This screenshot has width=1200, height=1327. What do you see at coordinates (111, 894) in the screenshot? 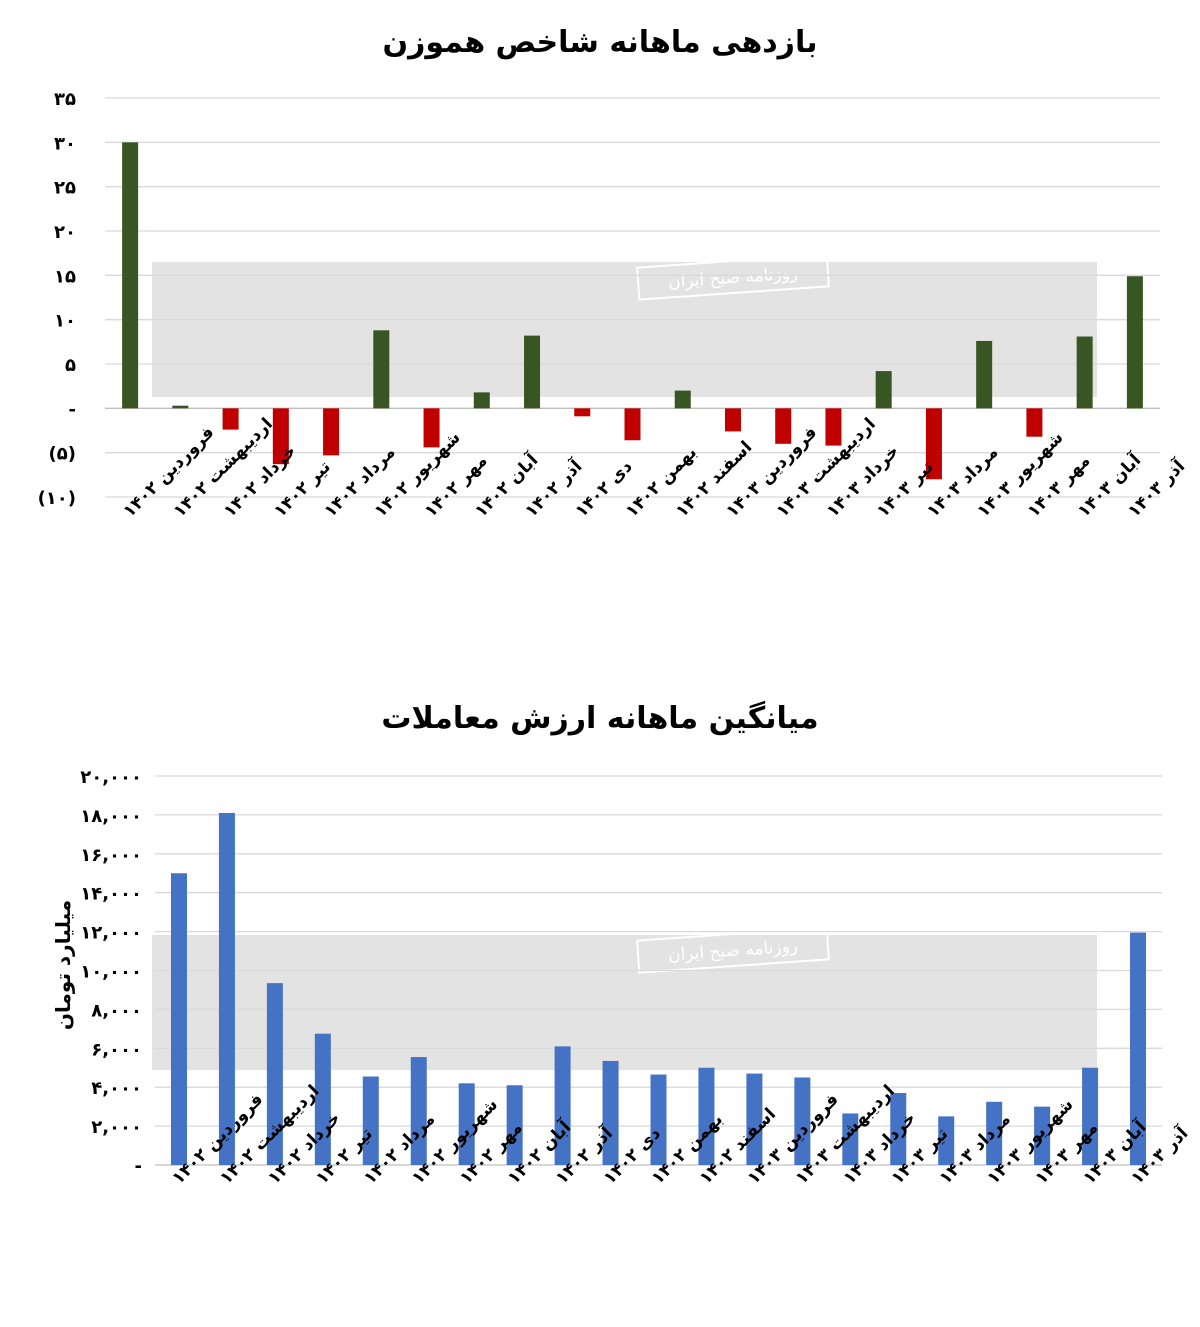
I see `y-tick-label: ۱۴,۰۰۰` at bounding box center [111, 894].